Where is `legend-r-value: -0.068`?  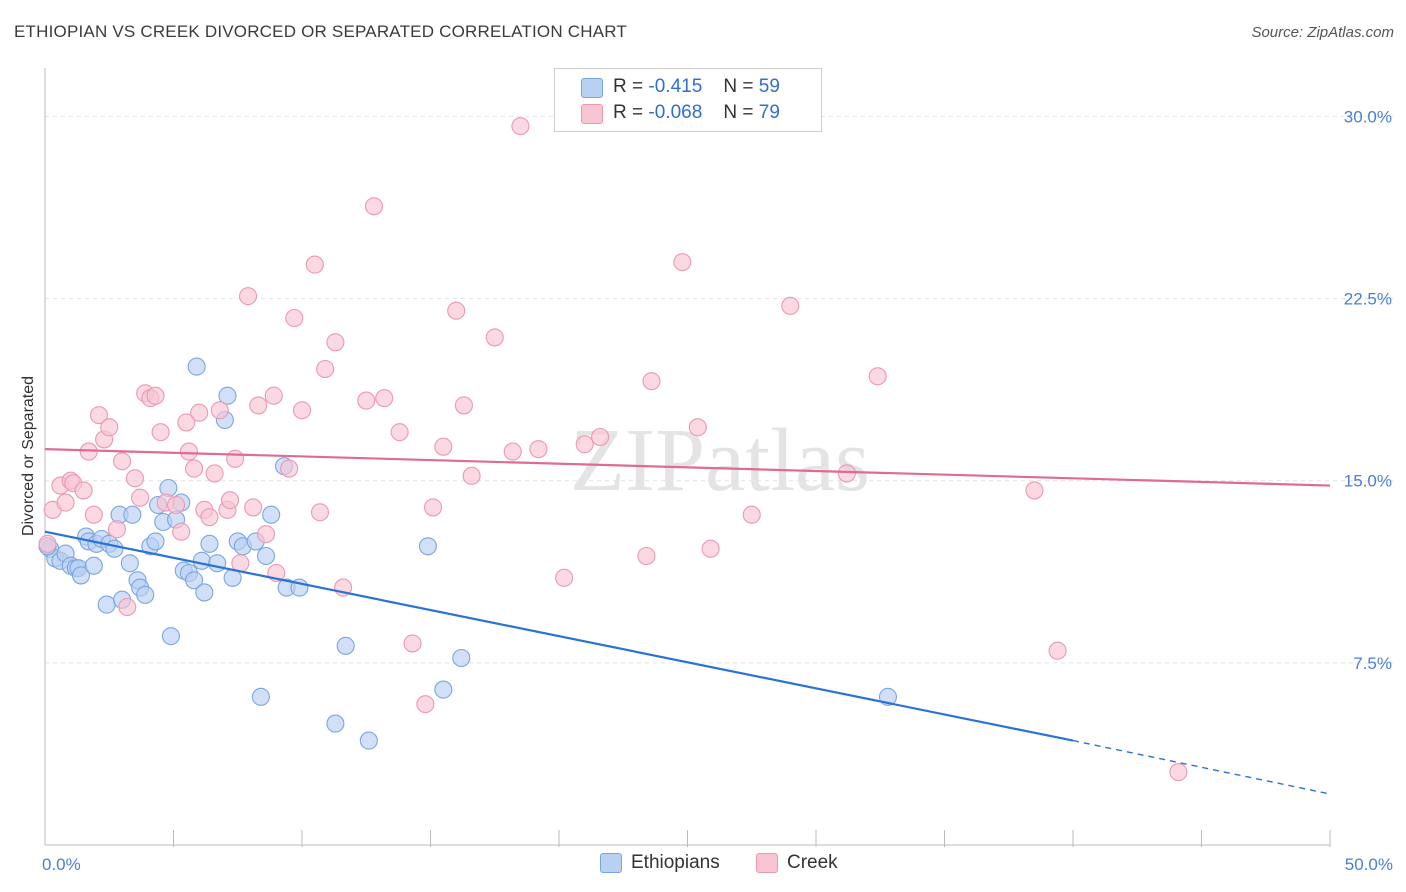
legend-r-value: -0.068 is located at coordinates (675, 112).